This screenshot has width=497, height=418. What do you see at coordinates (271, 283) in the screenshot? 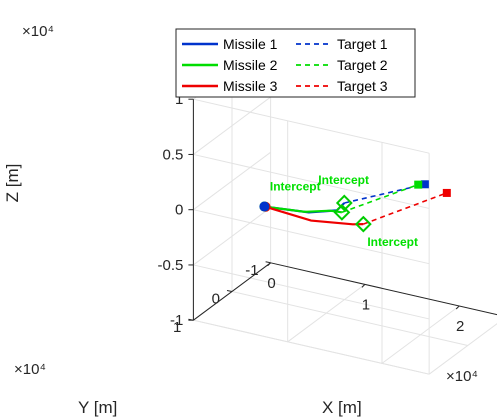
I see `x-tick-label: 0` at bounding box center [271, 283].